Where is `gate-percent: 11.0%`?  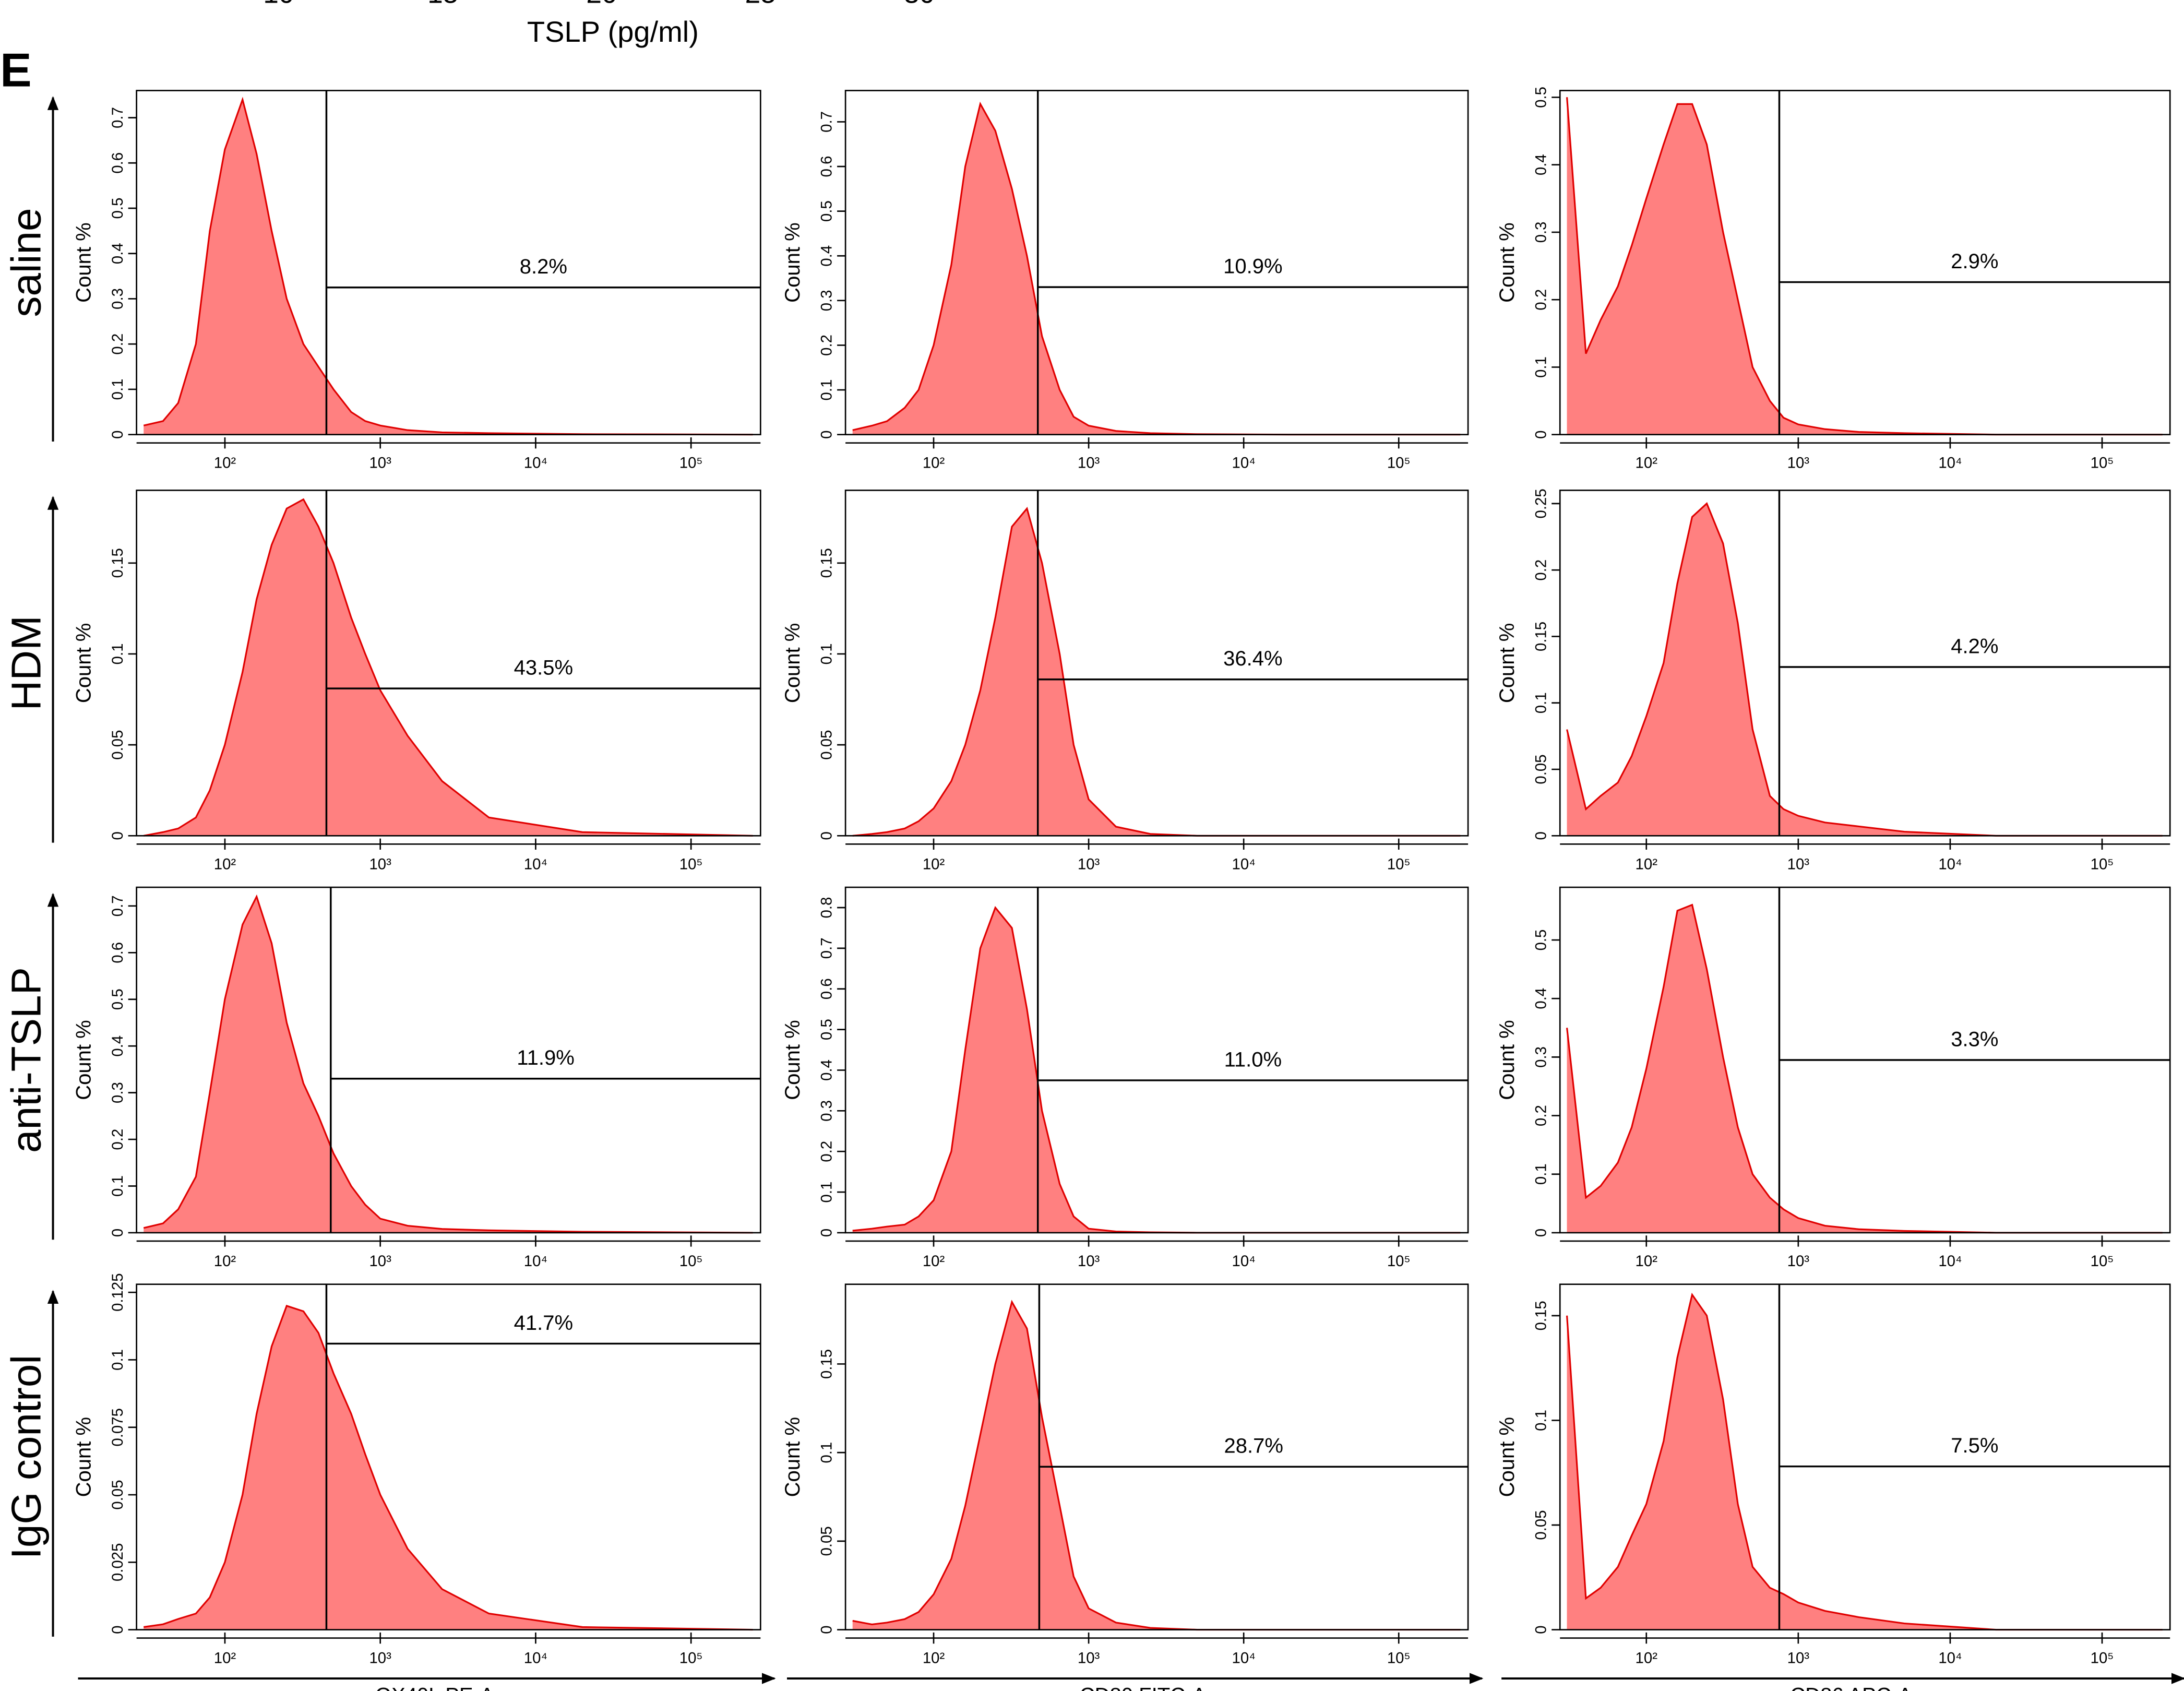 gate-percent: 11.0% is located at coordinates (1253, 1059).